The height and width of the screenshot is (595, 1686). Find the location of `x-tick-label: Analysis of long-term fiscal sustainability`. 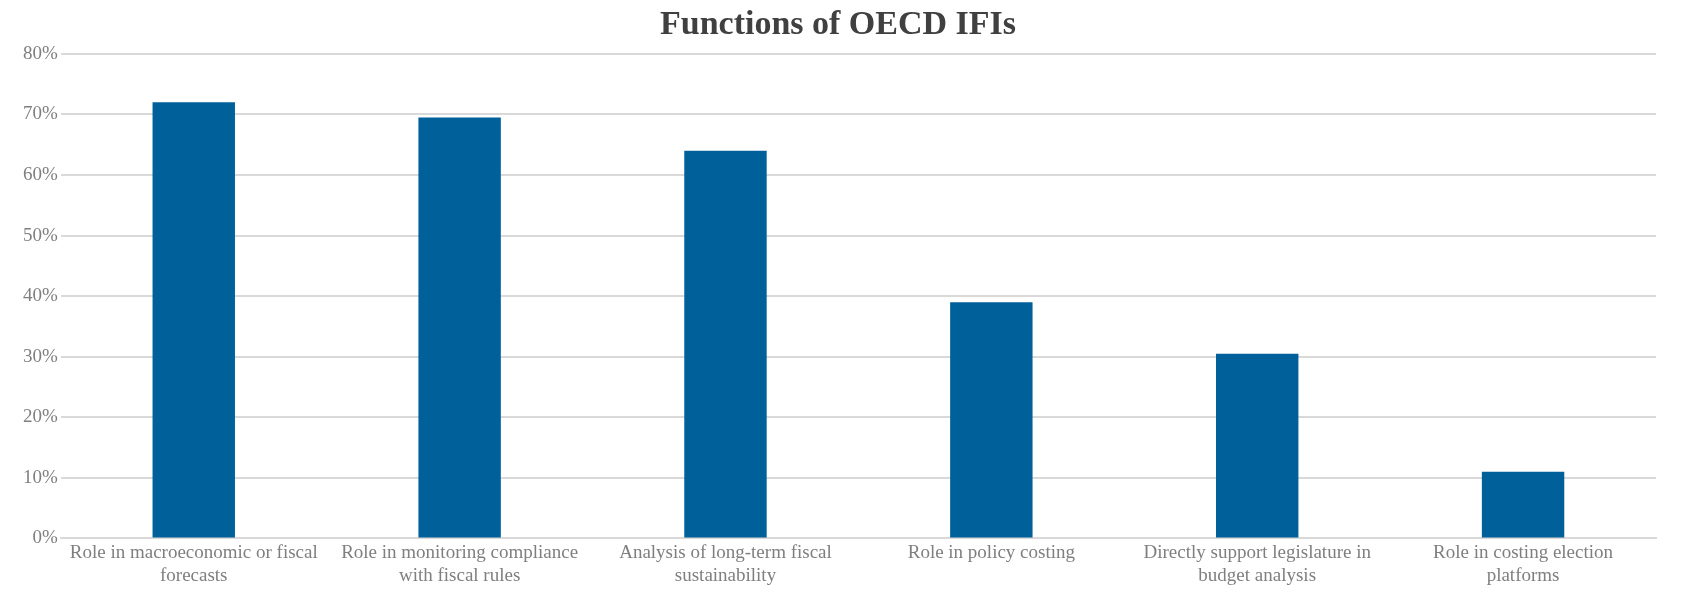

x-tick-label: Analysis of long-term fiscal sustainability is located at coordinates (725, 562).